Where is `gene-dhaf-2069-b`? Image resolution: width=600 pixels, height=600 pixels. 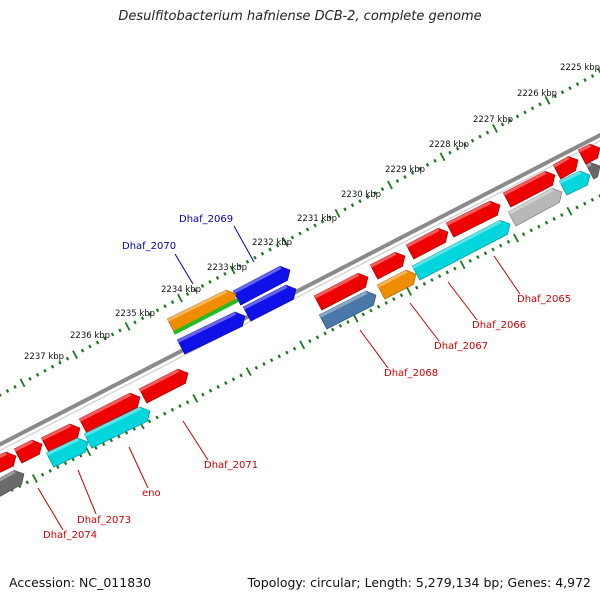
gene-dhaf-2069-b is located at coordinates (269, 303).